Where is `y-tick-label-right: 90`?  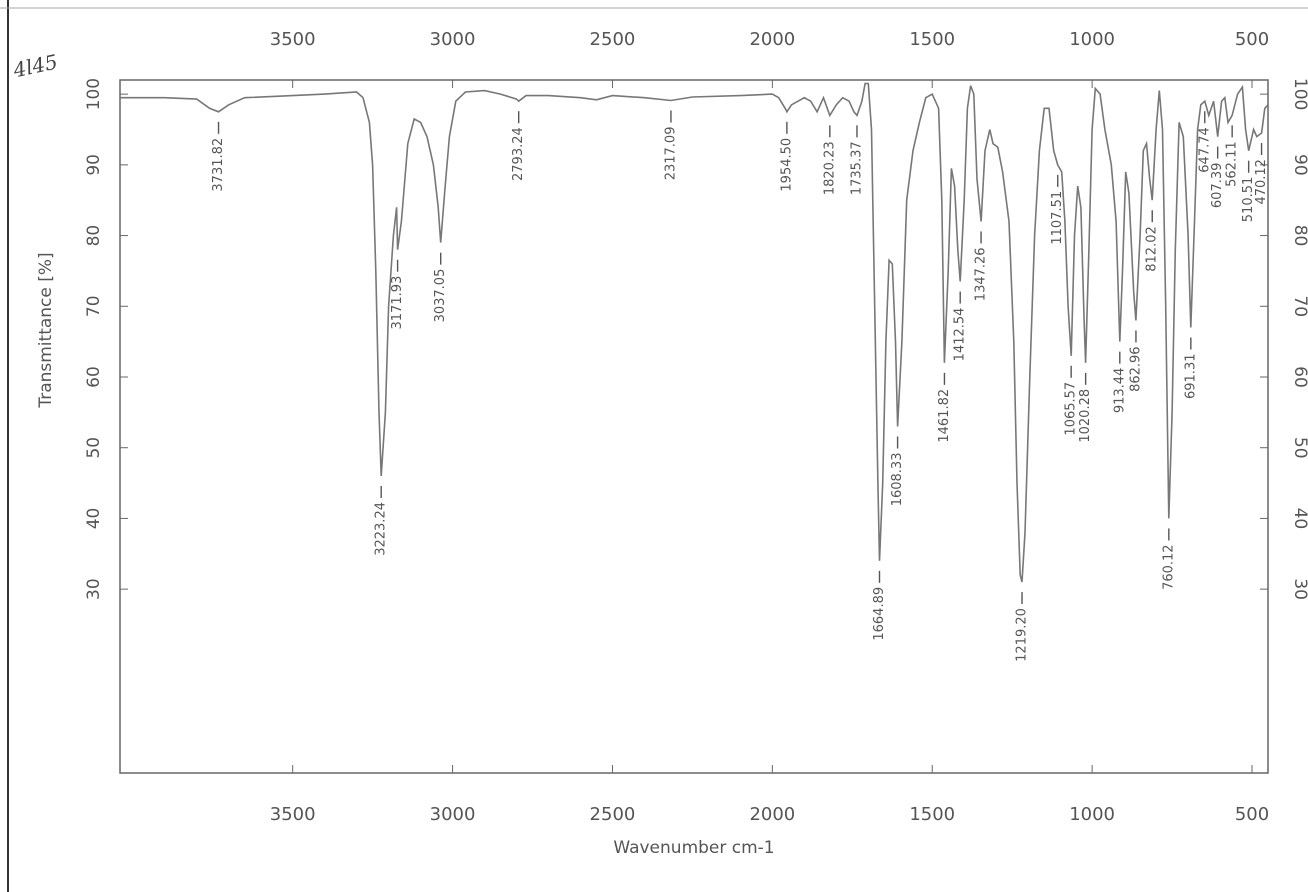
y-tick-label-right: 90 is located at coordinates (1299, 165).